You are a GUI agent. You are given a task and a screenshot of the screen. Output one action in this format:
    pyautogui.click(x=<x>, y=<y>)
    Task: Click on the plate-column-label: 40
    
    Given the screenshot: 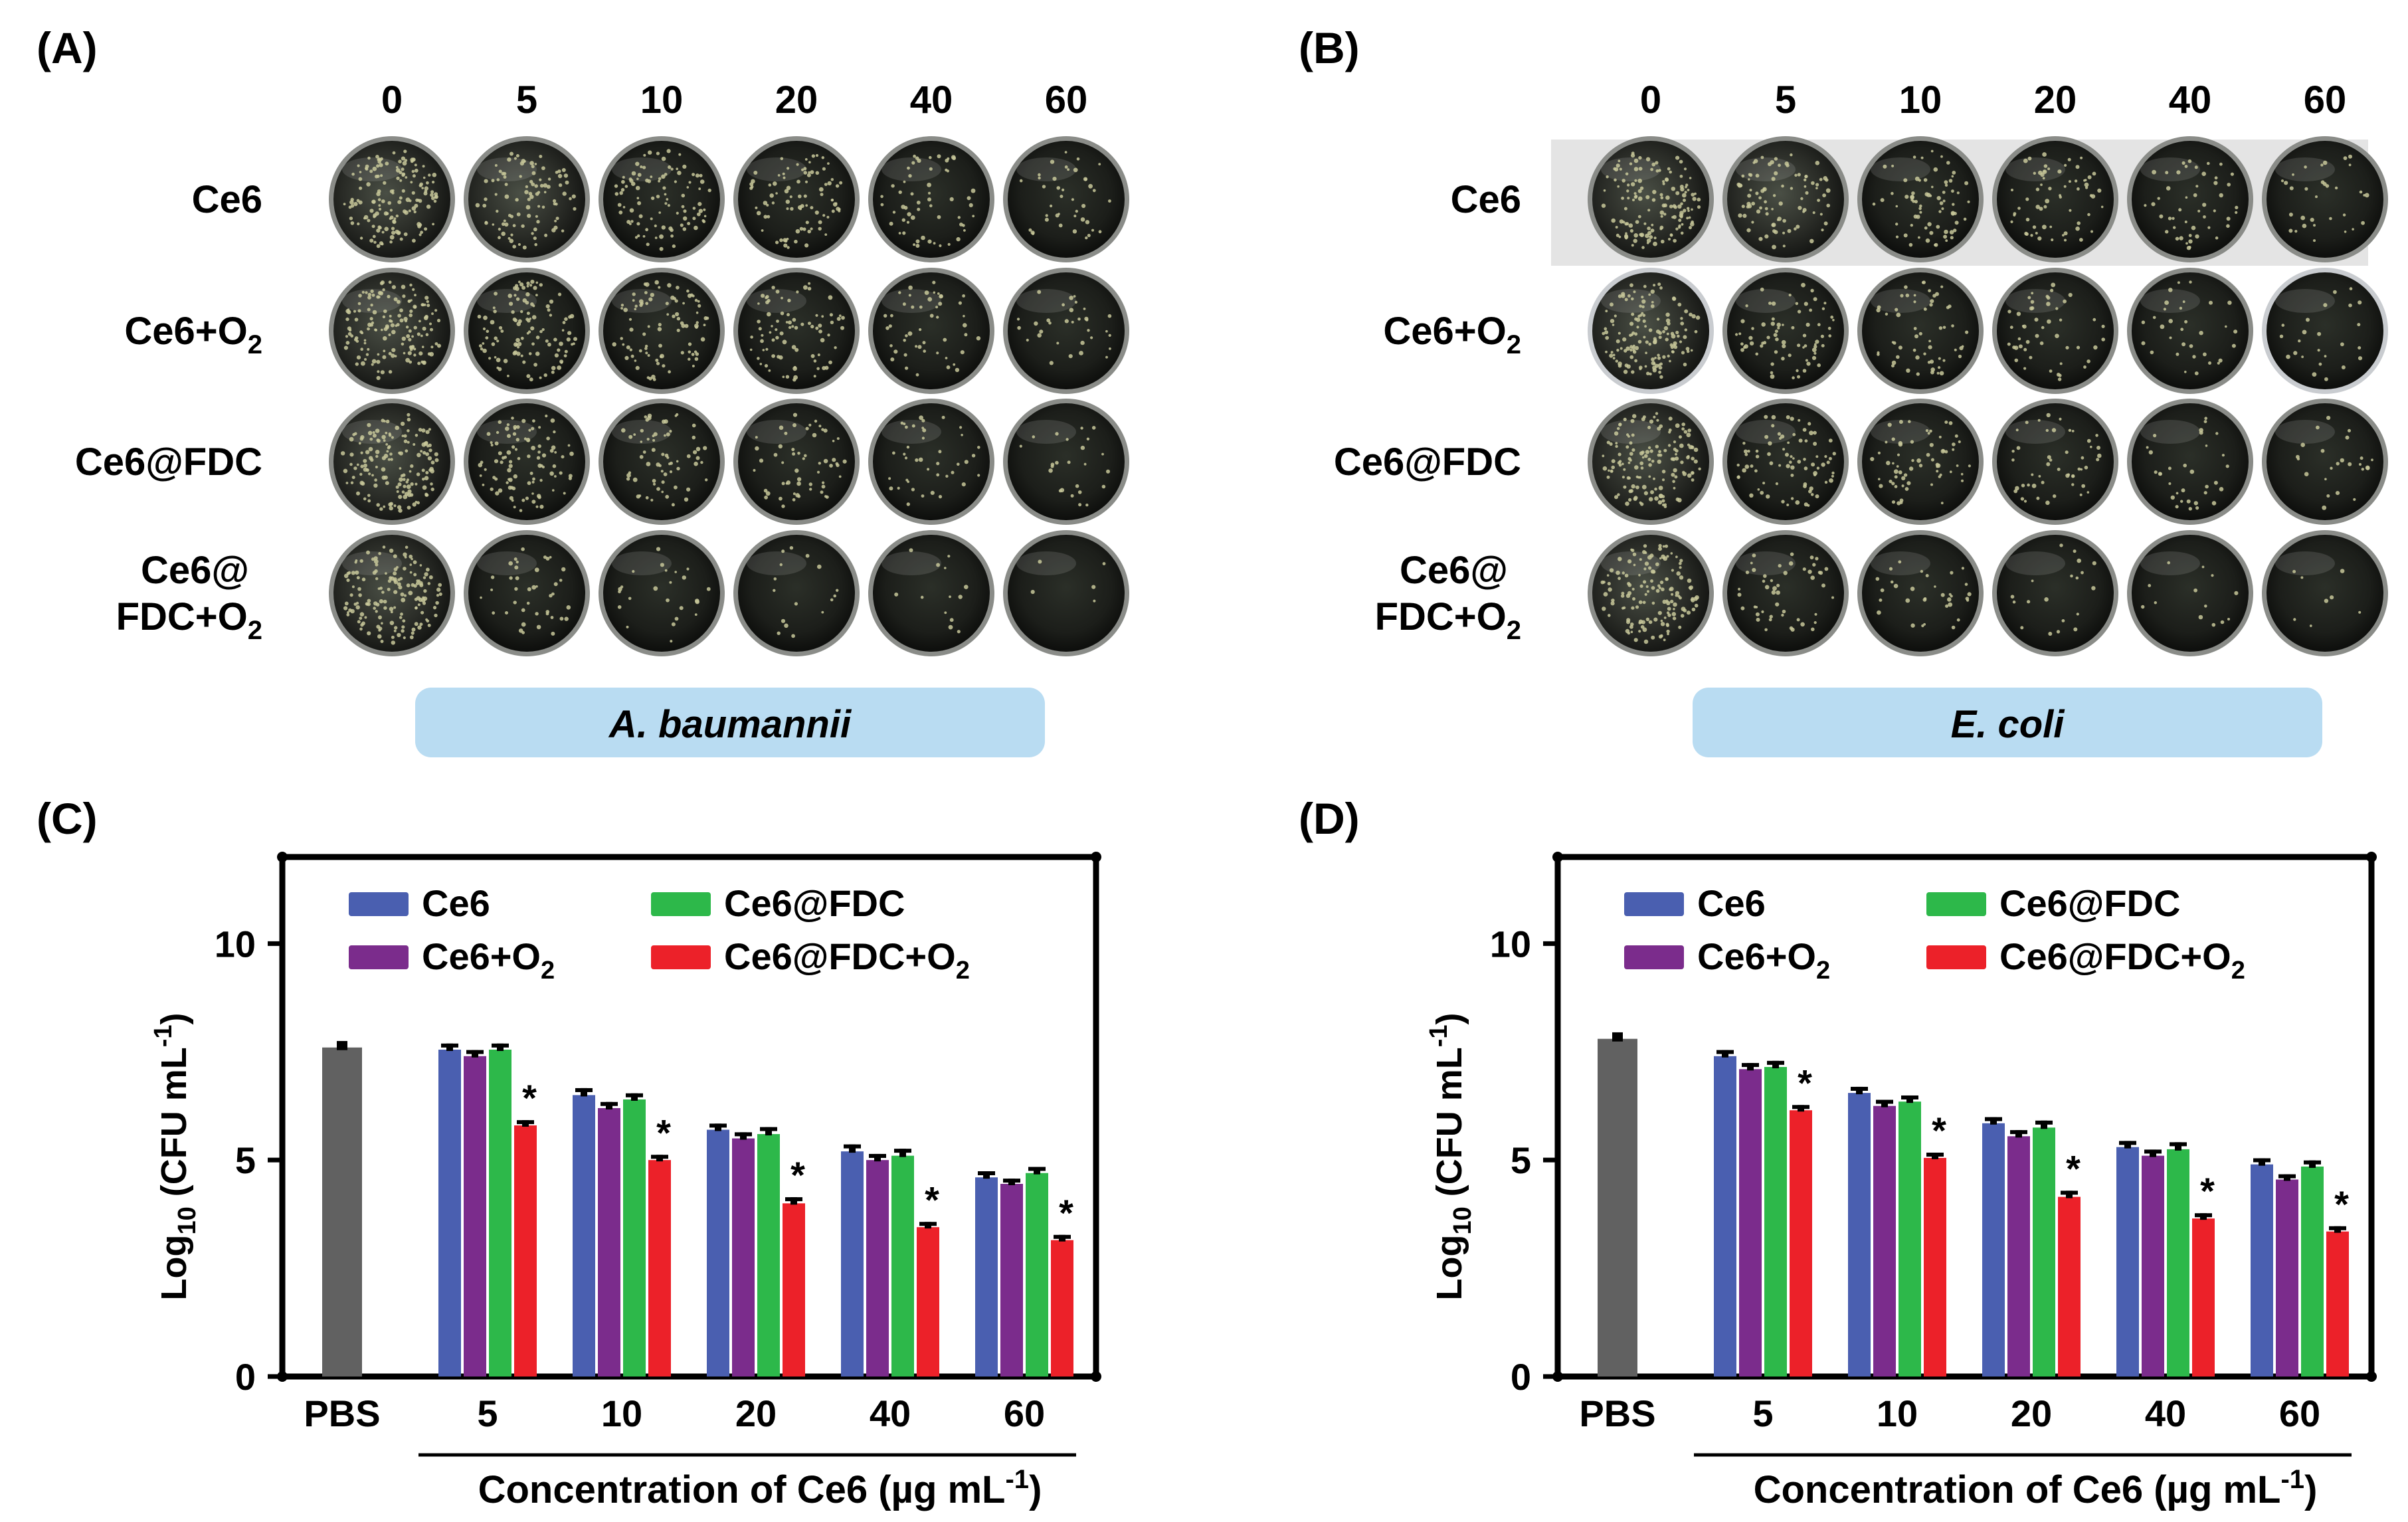 What is the action you would take?
    pyautogui.click(x=2190, y=100)
    